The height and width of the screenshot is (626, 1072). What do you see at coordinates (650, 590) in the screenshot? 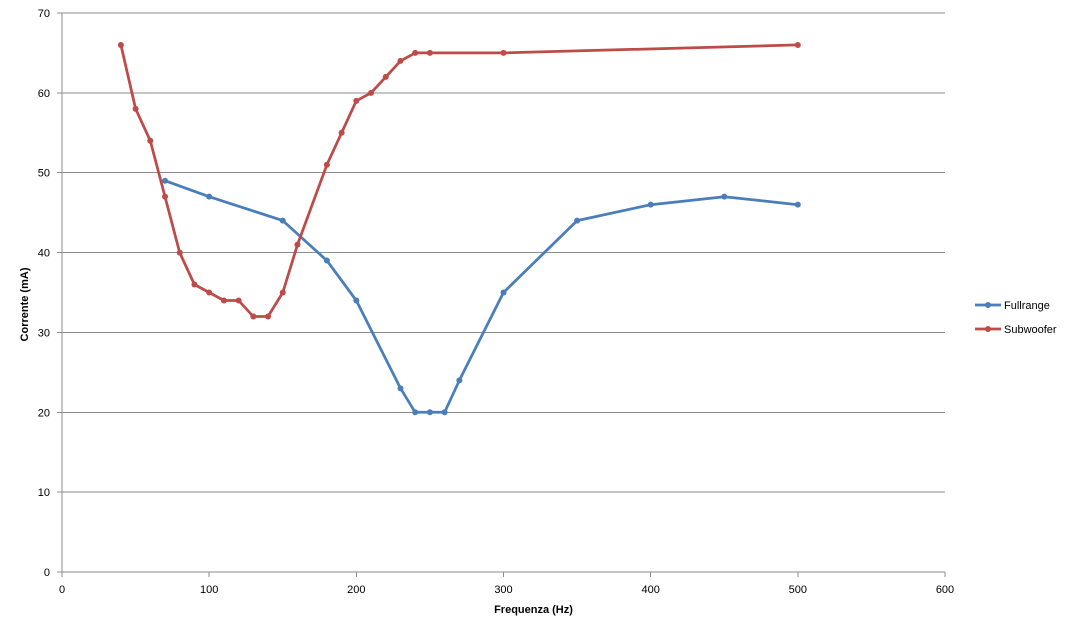
I see `x-tick-label: 400` at bounding box center [650, 590].